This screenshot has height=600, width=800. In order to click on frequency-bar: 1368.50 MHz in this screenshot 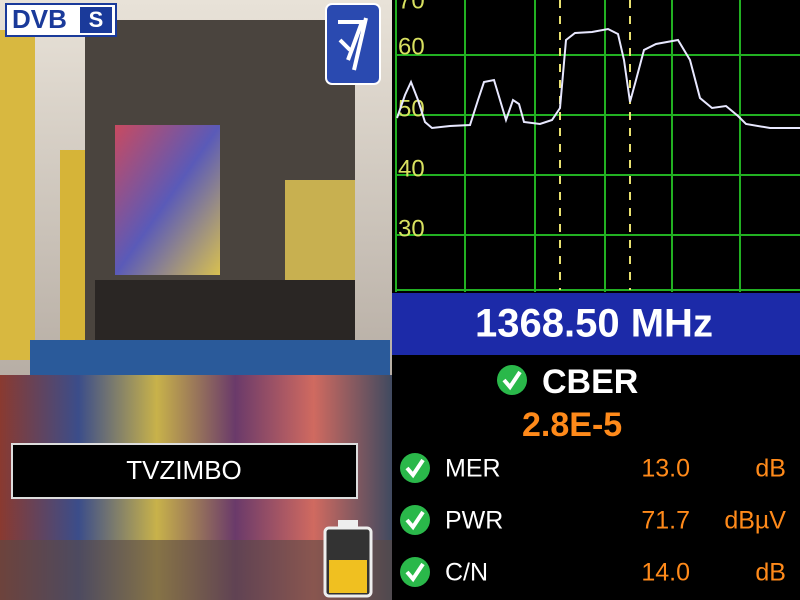, I will do `click(596, 324)`.